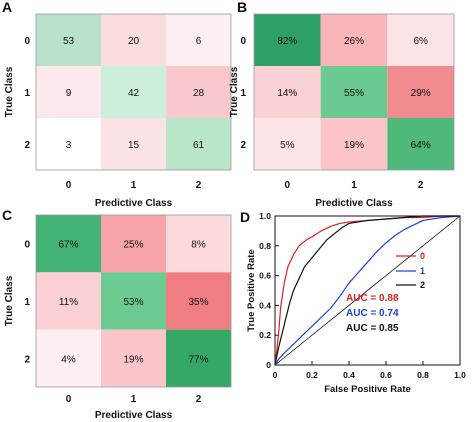  Describe the element at coordinates (372, 313) in the screenshot. I see `auc-annotation: AUC = 0.74` at that location.